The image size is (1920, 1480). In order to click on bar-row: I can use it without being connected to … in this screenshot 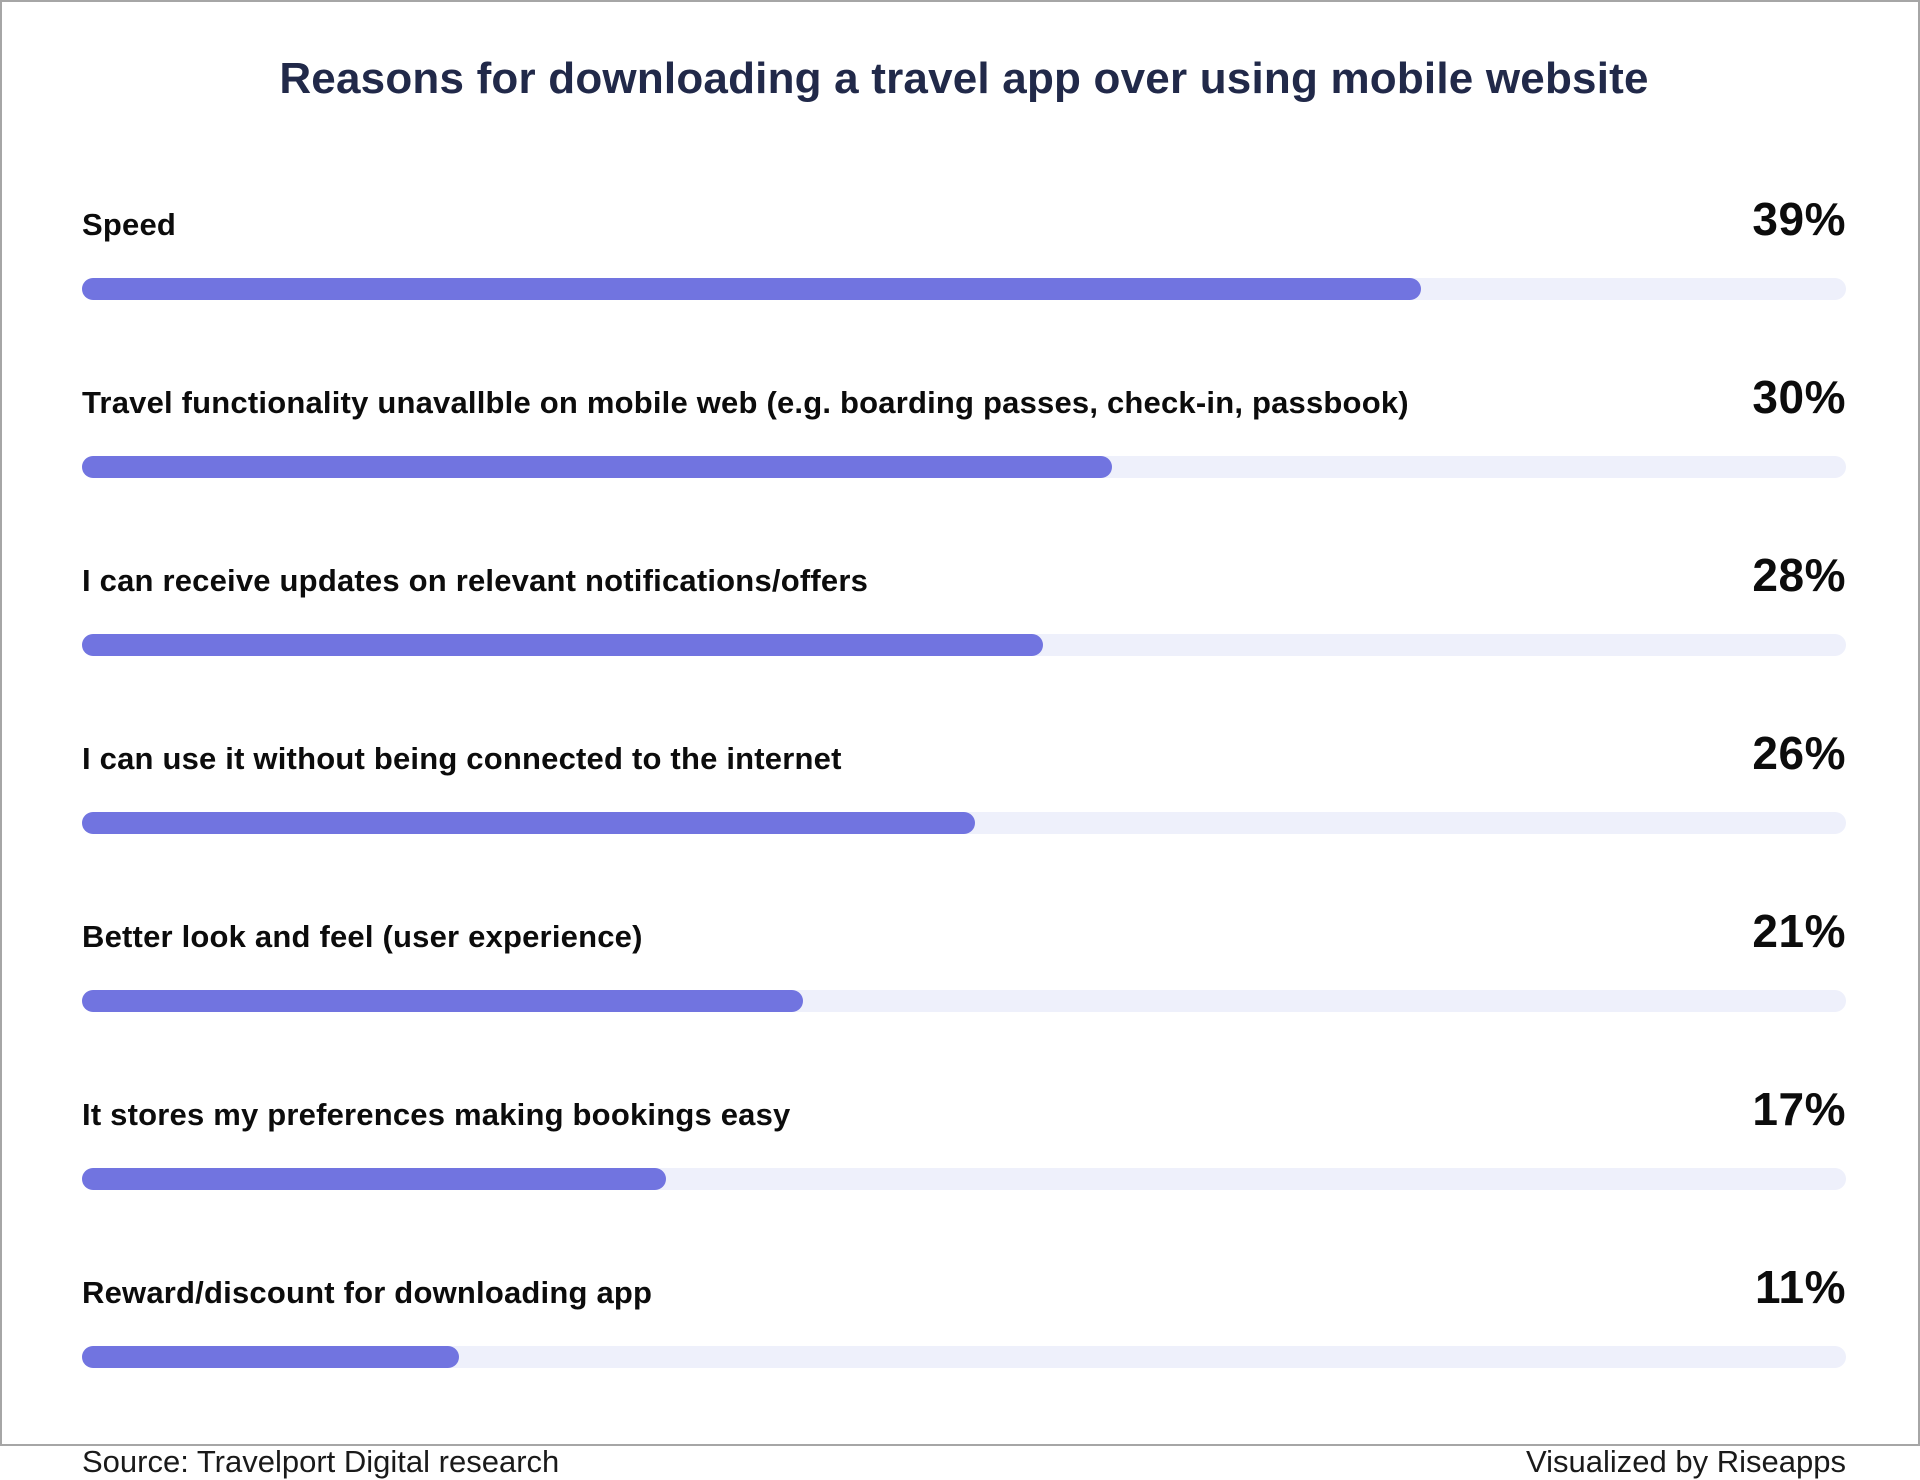, I will do `click(964, 780)`.